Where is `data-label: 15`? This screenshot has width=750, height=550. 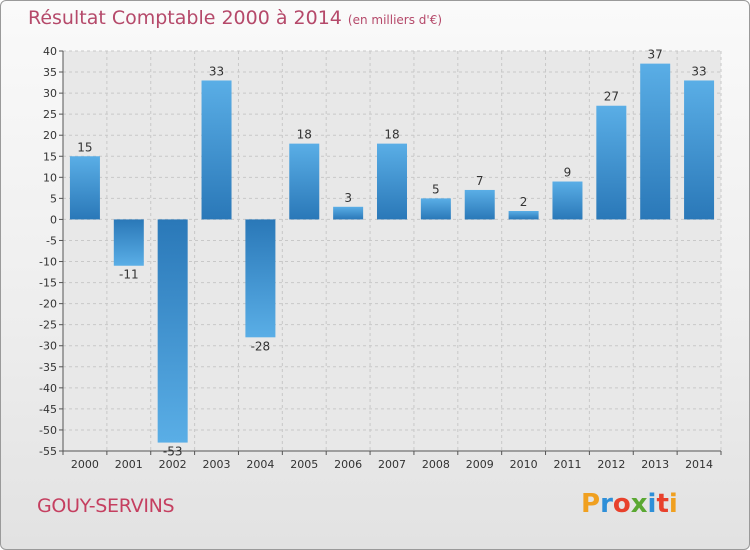
data-label: 15 is located at coordinates (84, 147).